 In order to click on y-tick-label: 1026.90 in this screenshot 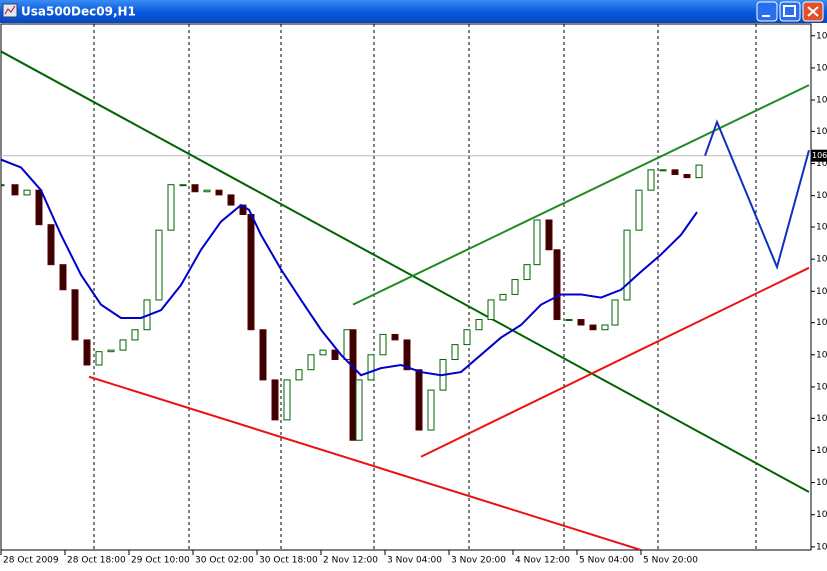, I will do `click(821, 451)`.